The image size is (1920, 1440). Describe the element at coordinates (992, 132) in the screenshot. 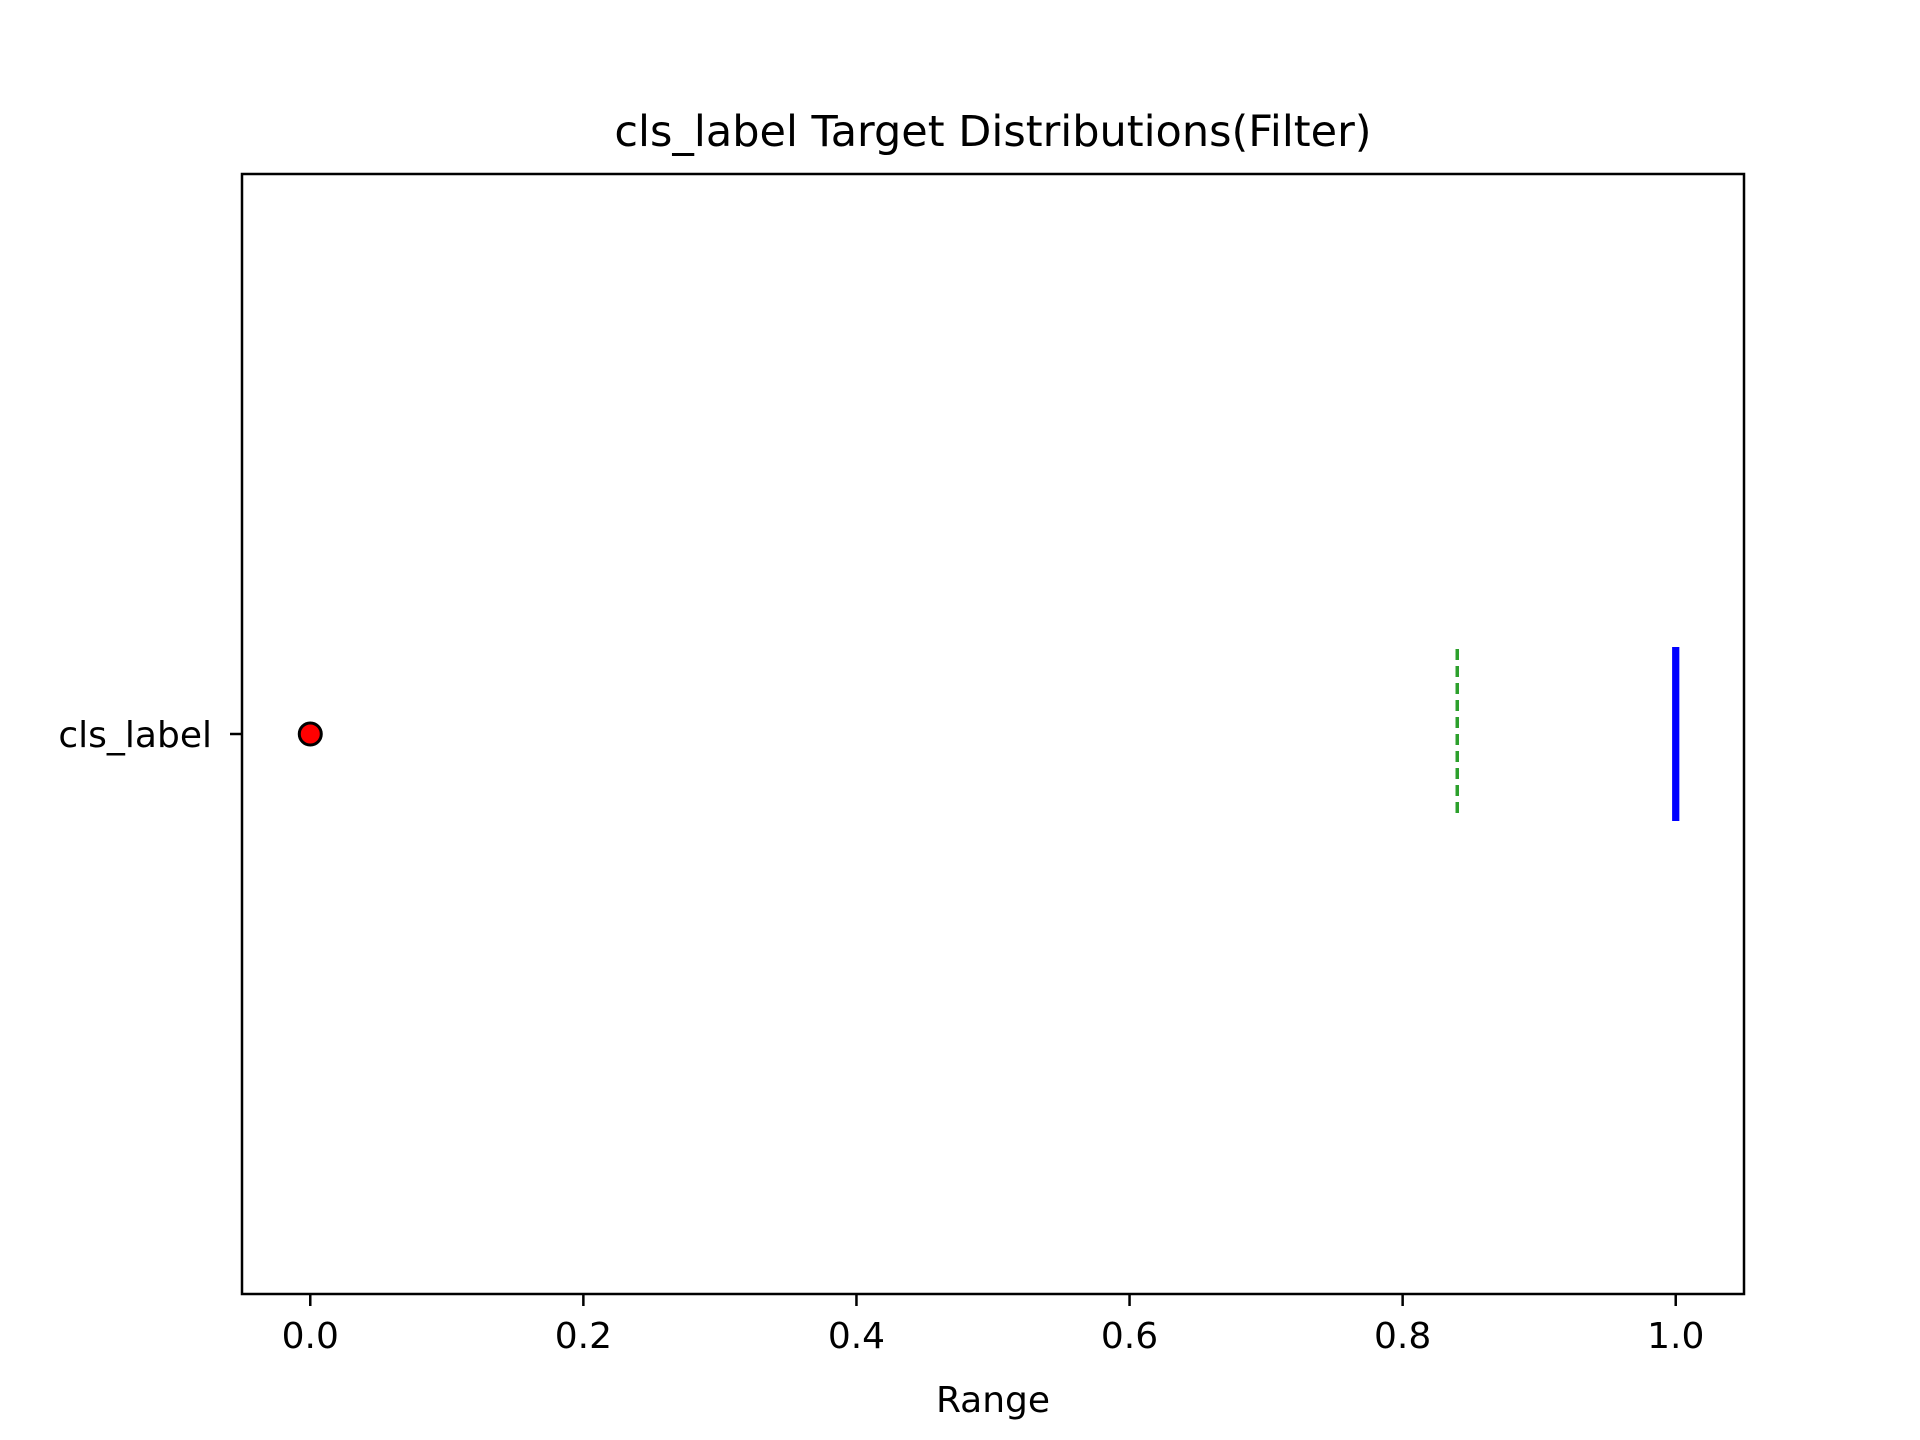

I see `chart-title: cls_label Target Distributions(Filter)` at that location.